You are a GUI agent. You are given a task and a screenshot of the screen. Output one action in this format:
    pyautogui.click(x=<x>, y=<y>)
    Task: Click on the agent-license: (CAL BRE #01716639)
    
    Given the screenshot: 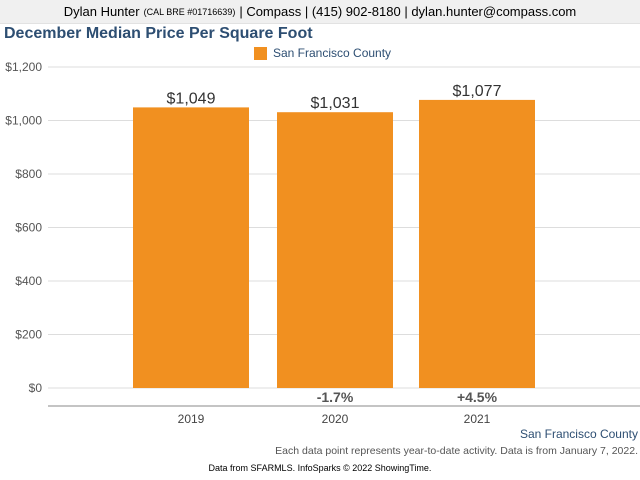 What is the action you would take?
    pyautogui.click(x=189, y=11)
    